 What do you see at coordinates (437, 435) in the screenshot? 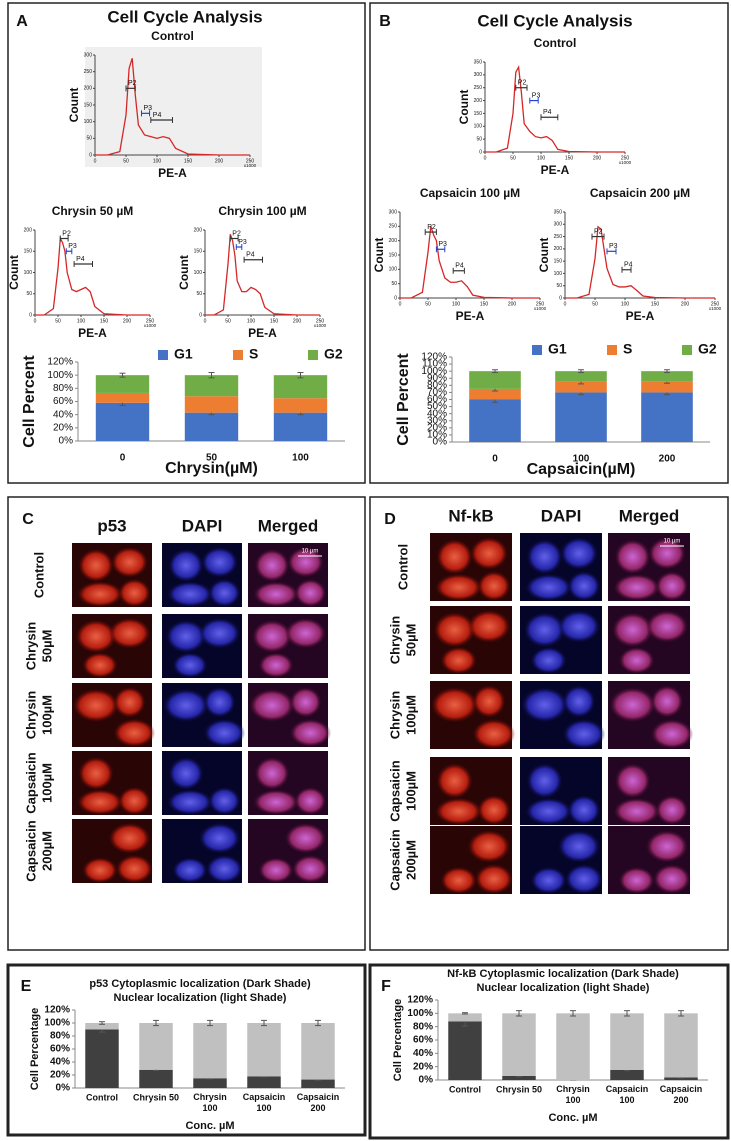
I see `y-tick-label: 10%` at bounding box center [437, 435].